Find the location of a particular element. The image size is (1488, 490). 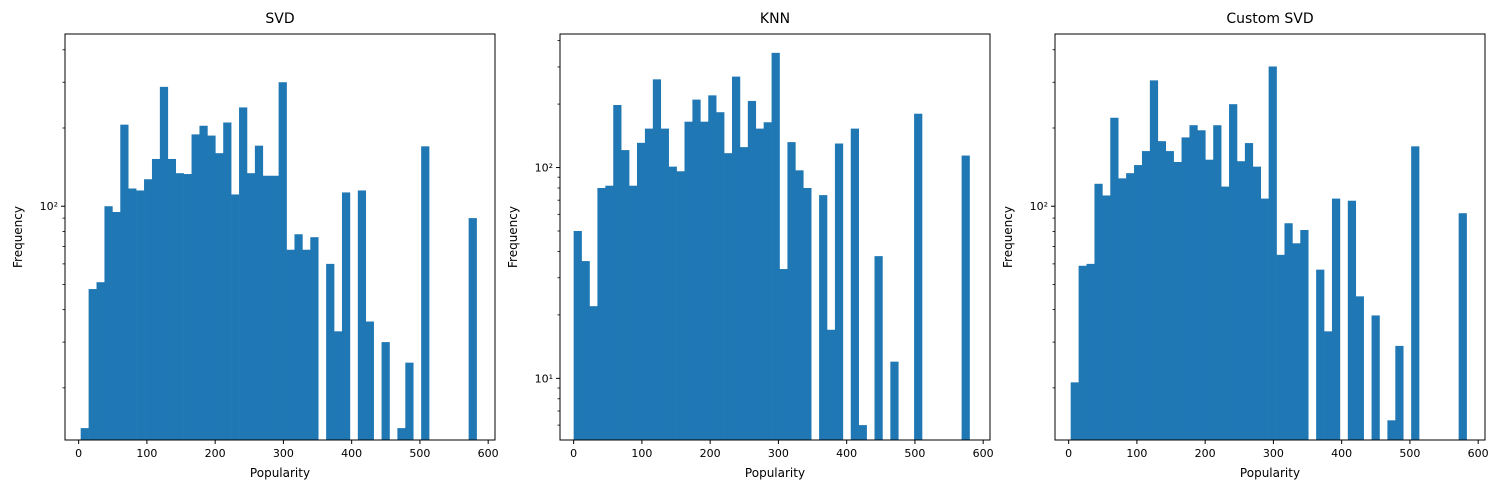

y-tick-label: 10¹ is located at coordinates (544, 378).